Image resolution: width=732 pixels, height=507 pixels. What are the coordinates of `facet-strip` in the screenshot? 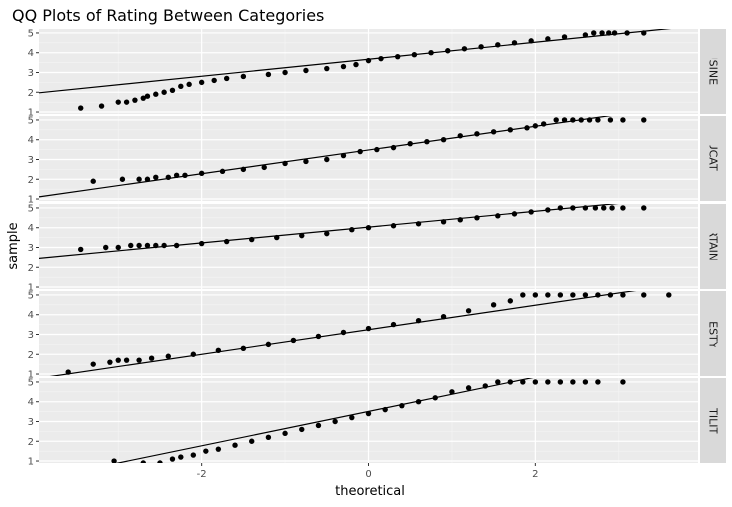 It's located at (713, 333).